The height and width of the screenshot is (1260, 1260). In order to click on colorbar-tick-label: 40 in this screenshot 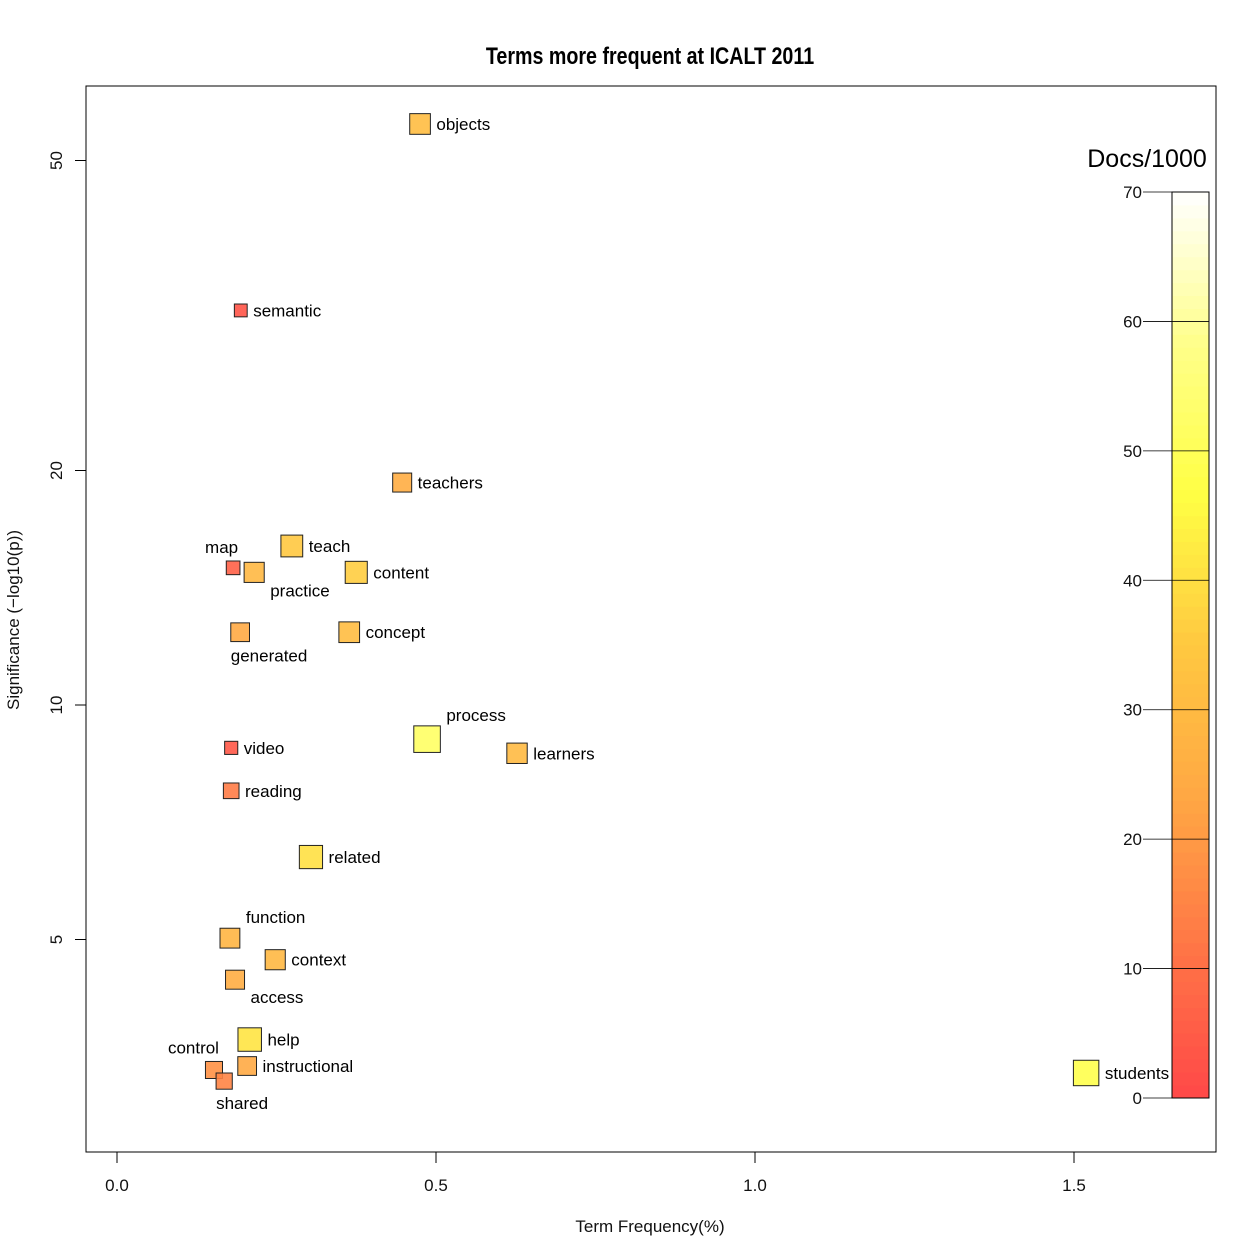, I will do `click(1132, 580)`.